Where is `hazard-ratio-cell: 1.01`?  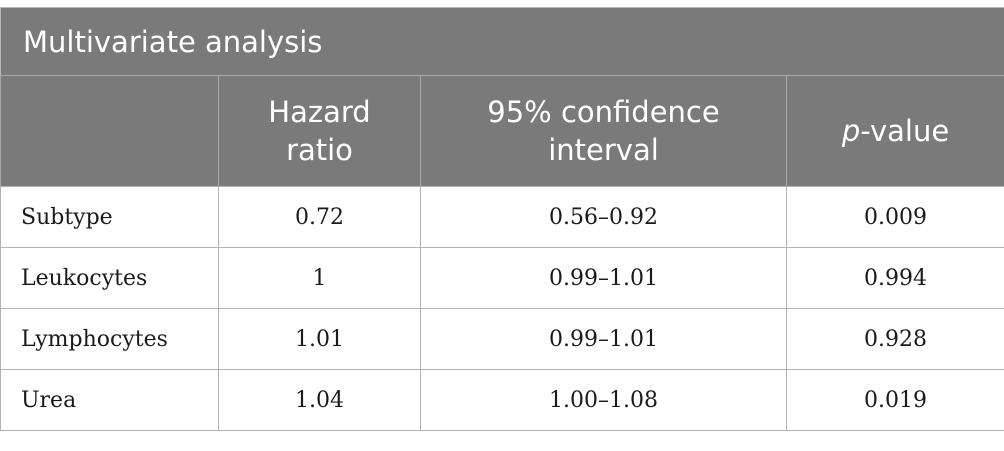 hazard-ratio-cell: 1.01 is located at coordinates (319, 339).